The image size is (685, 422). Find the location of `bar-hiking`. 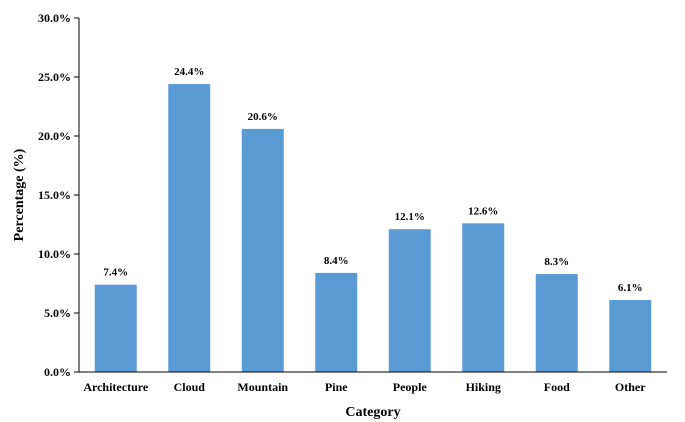

bar-hiking is located at coordinates (483, 297).